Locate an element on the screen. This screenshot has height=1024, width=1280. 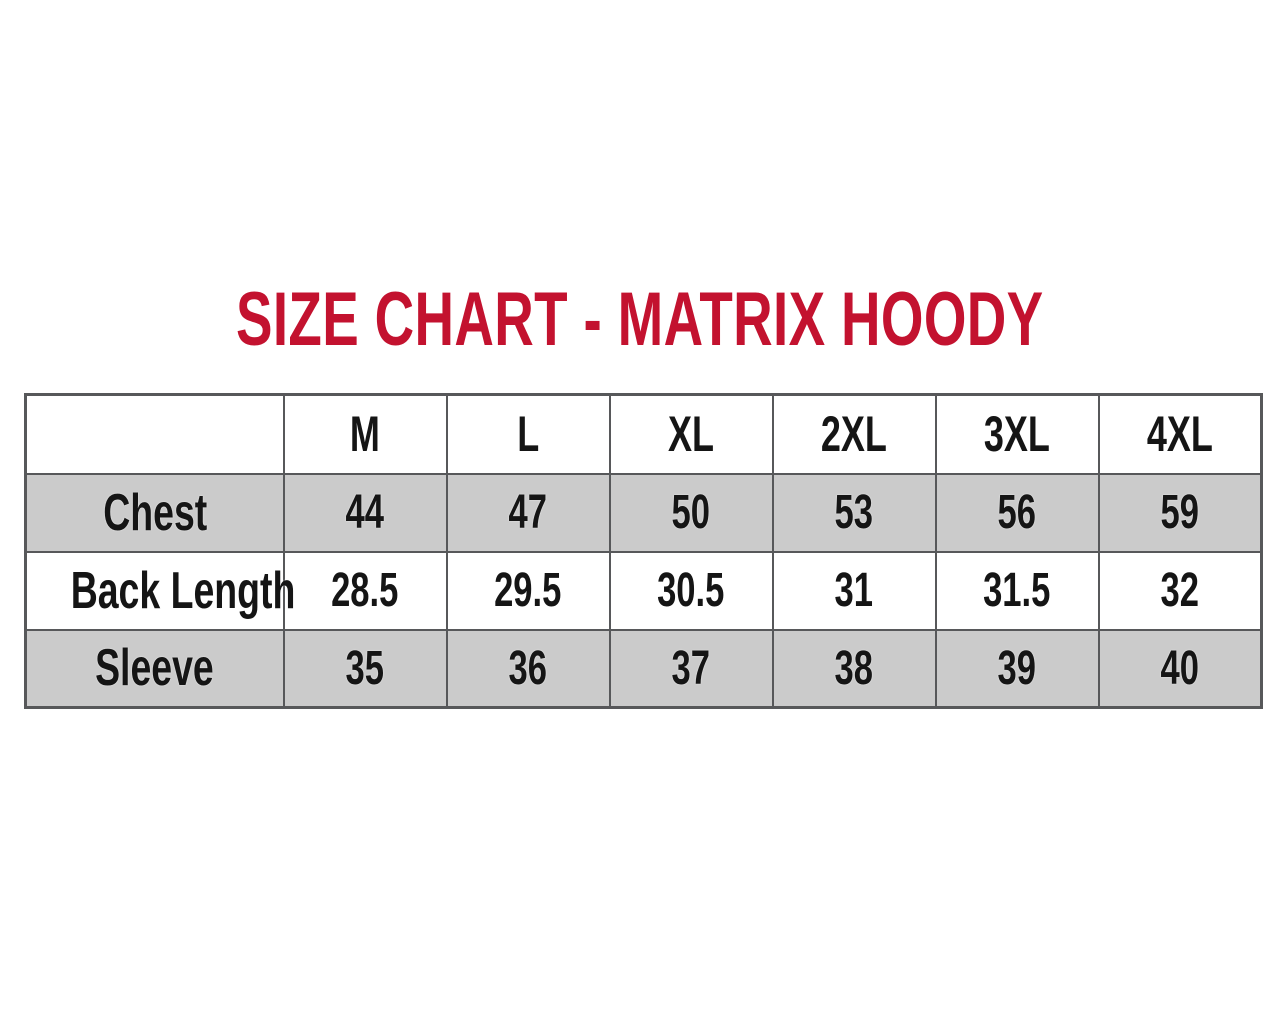
size-value-text: 59 is located at coordinates (1179, 512).